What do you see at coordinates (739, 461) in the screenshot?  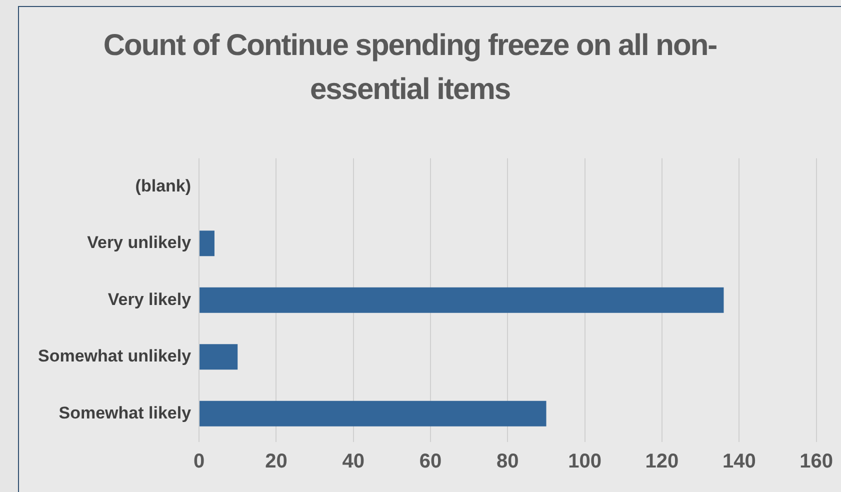 I see `x-tick-label: 140` at bounding box center [739, 461].